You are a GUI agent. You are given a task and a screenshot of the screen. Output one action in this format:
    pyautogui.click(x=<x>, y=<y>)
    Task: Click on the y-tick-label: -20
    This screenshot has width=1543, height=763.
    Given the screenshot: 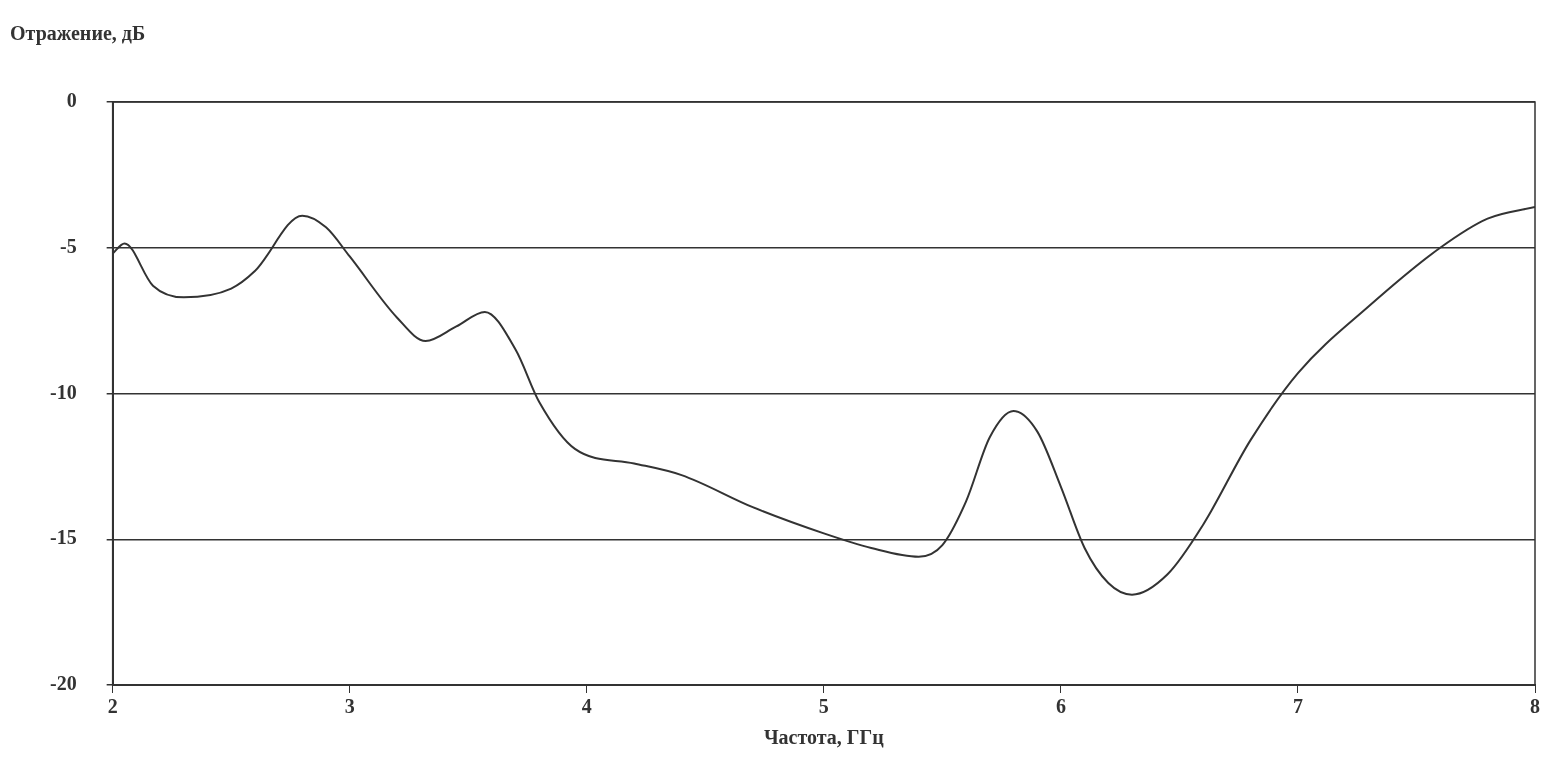 What is the action you would take?
    pyautogui.click(x=63, y=683)
    